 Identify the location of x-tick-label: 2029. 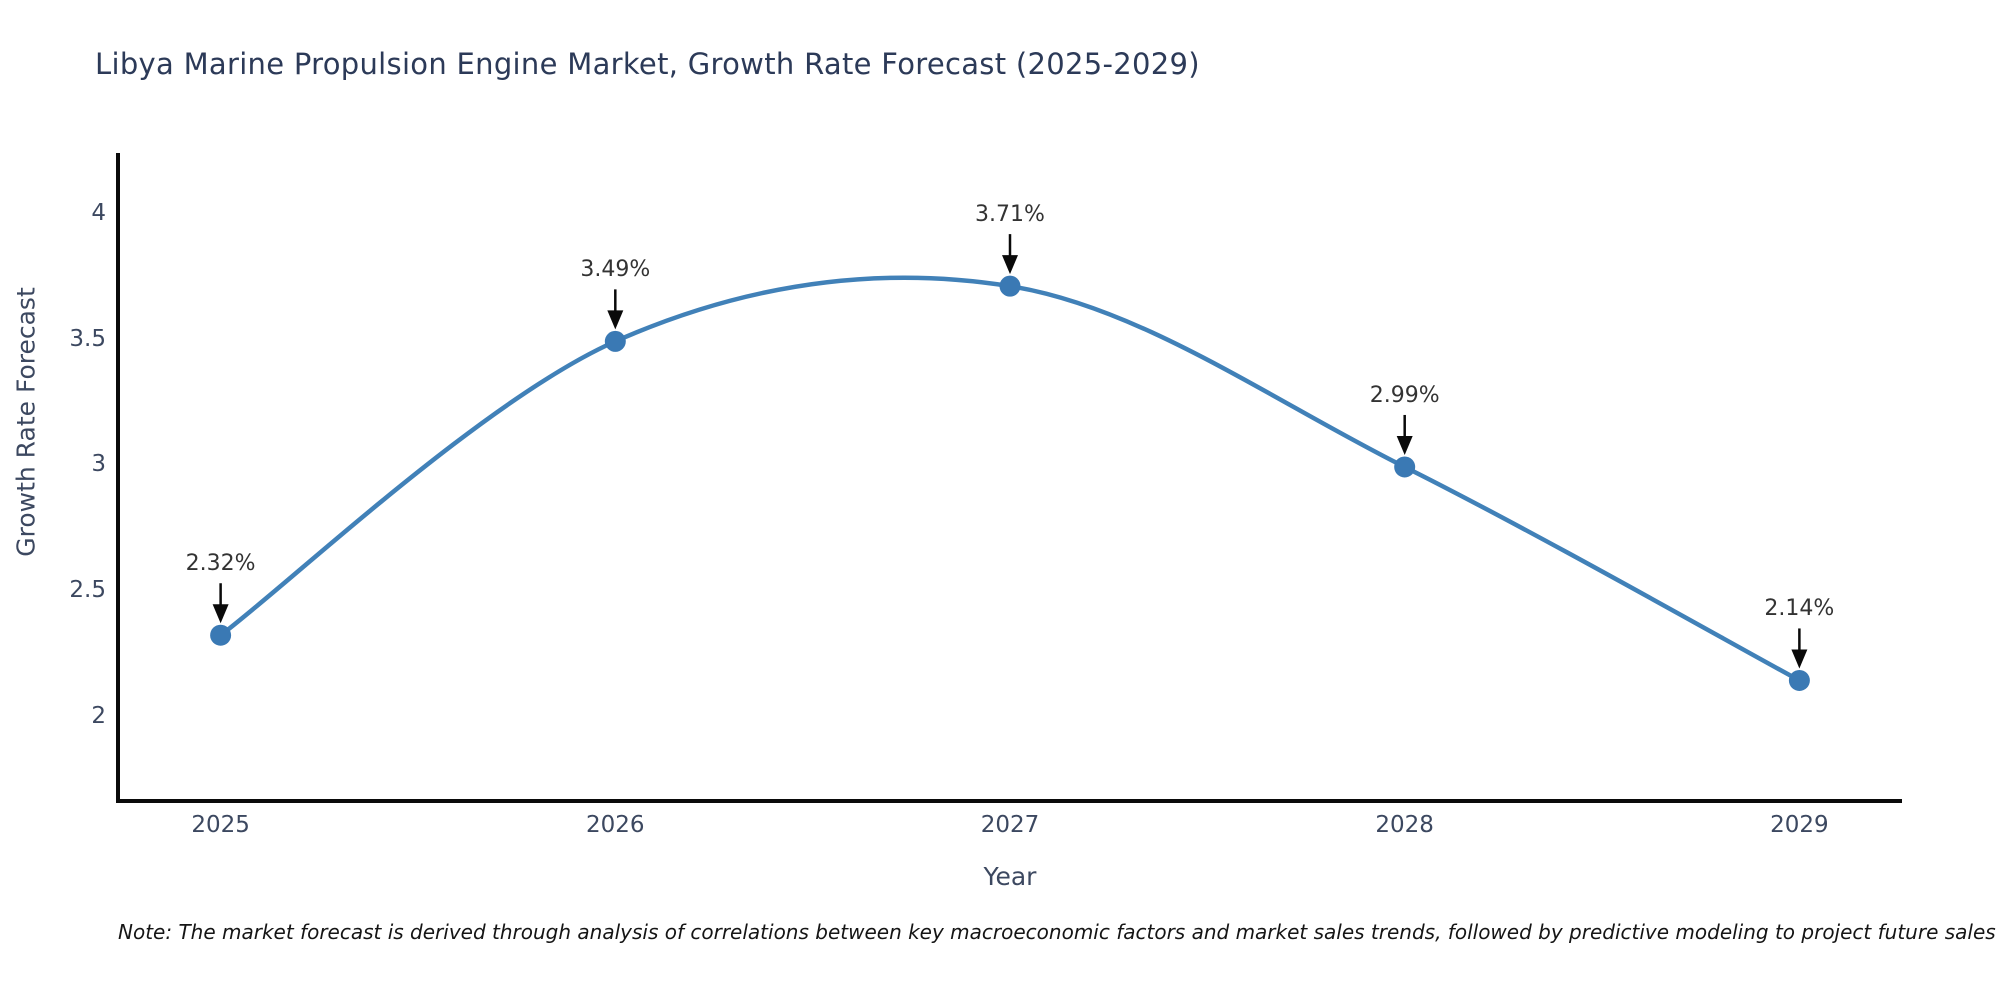
(1799, 825).